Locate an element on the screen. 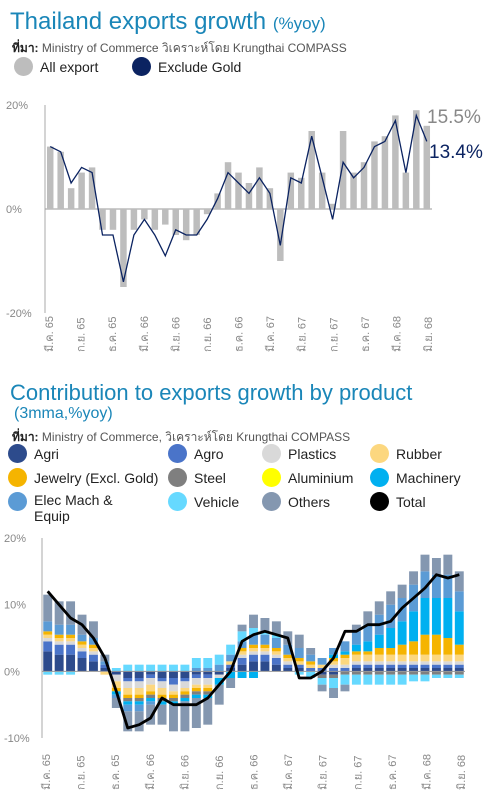 The height and width of the screenshot is (794, 496). chart1-legend-all-export: All export is located at coordinates (56, 66).